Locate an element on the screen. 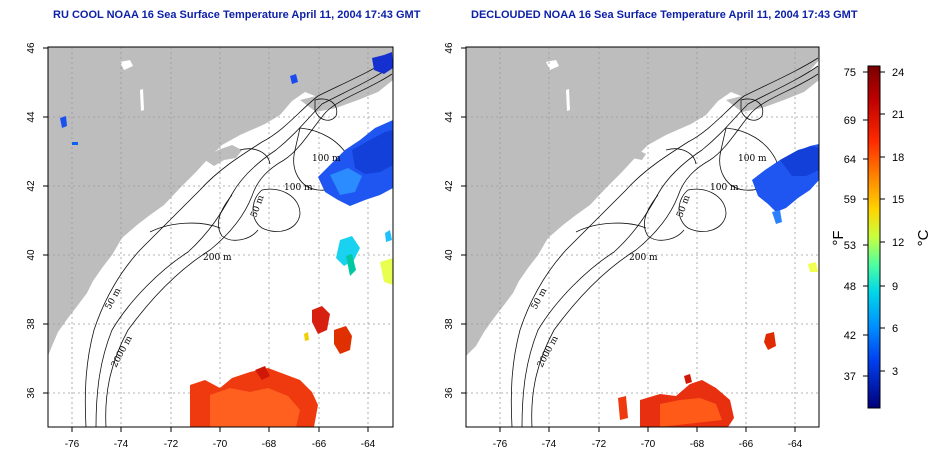 The width and height of the screenshot is (950, 475). celsius-tick-label: 9 is located at coordinates (895, 287).